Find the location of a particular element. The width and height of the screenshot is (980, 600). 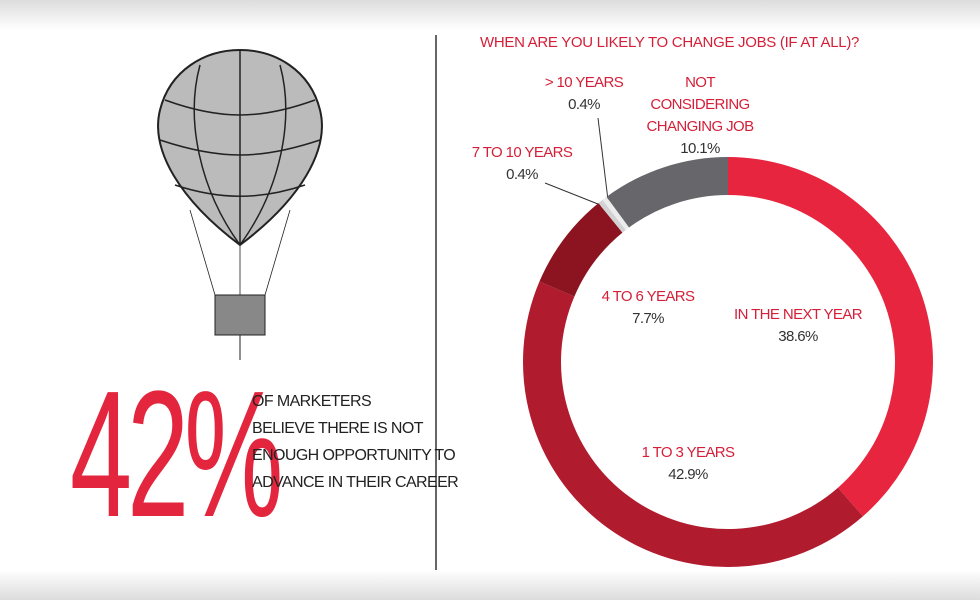

segment-name: > 10 YEARS is located at coordinates (584, 82).